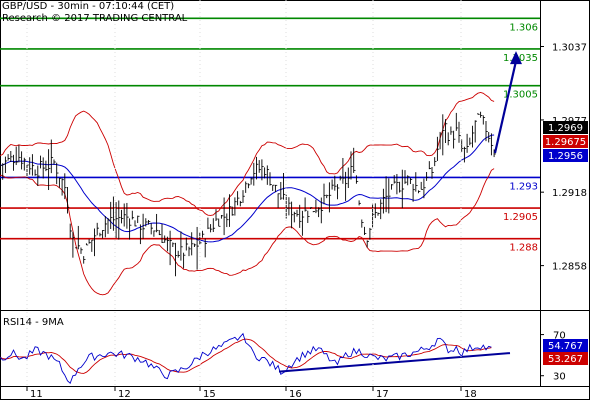  I want to click on rsi-ma-line, so click(246, 356).